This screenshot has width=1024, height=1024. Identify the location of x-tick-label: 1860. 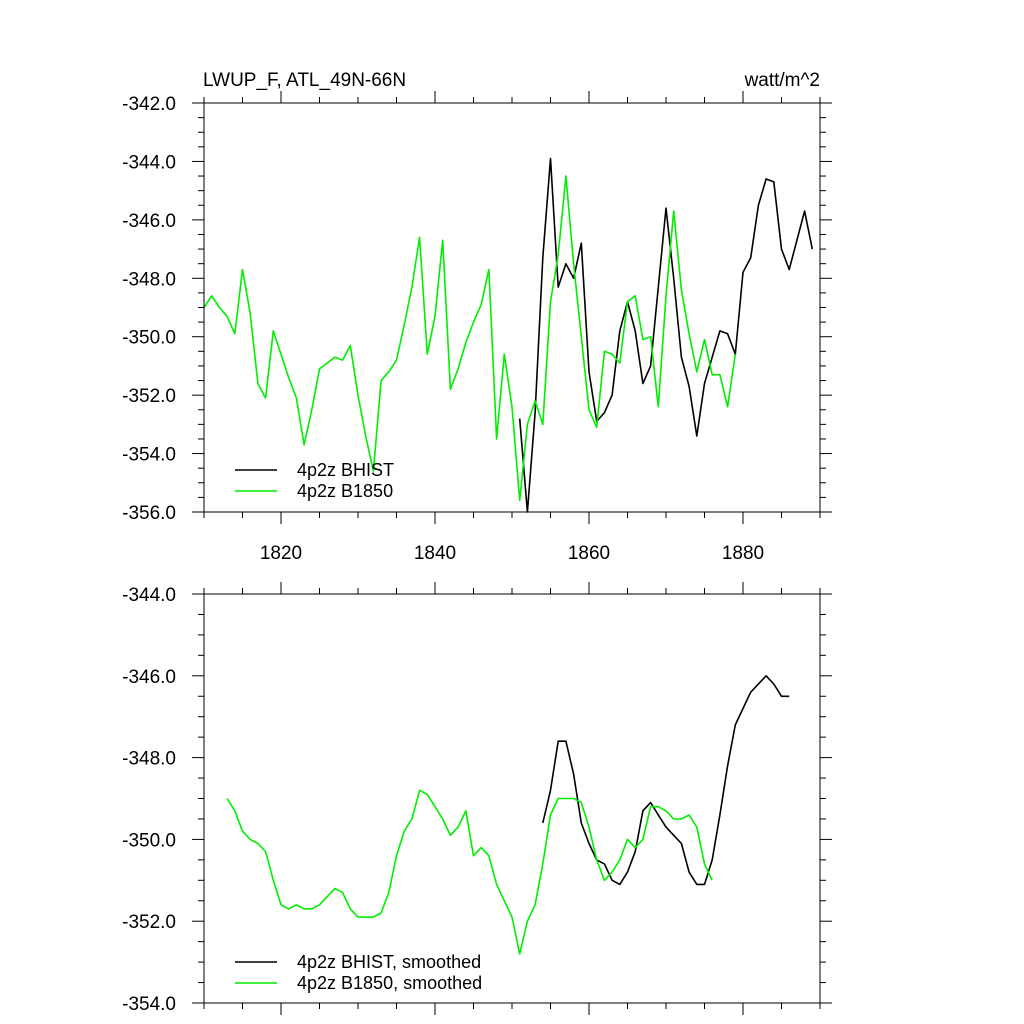
(589, 553).